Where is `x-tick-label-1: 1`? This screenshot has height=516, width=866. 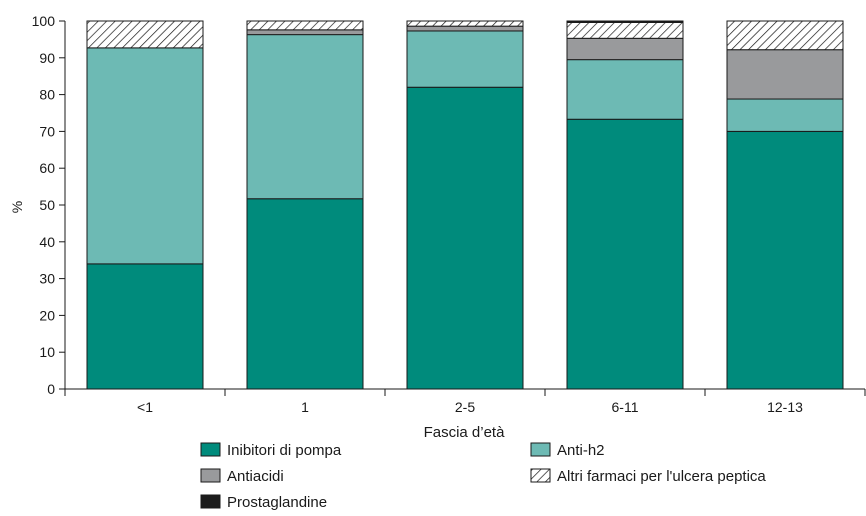
x-tick-label-1: 1 is located at coordinates (305, 407).